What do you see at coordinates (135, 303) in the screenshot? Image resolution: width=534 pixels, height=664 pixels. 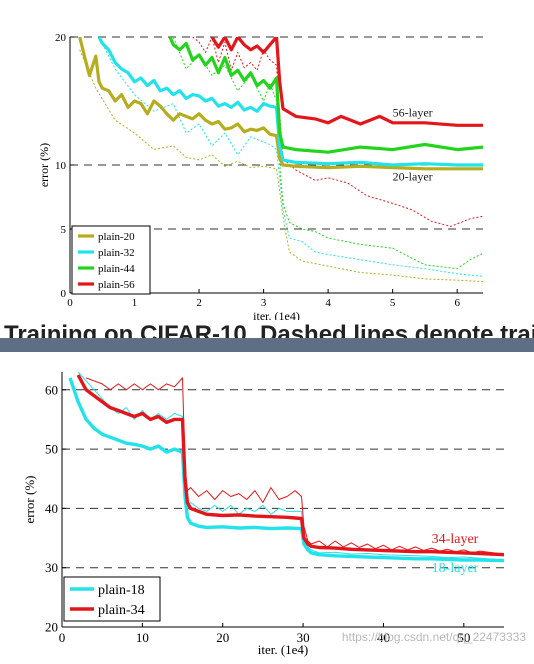 I see `x-tick-label: 1` at bounding box center [135, 303].